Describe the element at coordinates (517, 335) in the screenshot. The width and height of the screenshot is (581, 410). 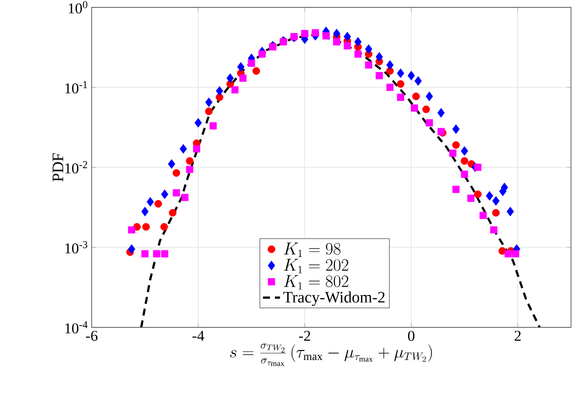
I see `x-tick-label: 2` at that location.